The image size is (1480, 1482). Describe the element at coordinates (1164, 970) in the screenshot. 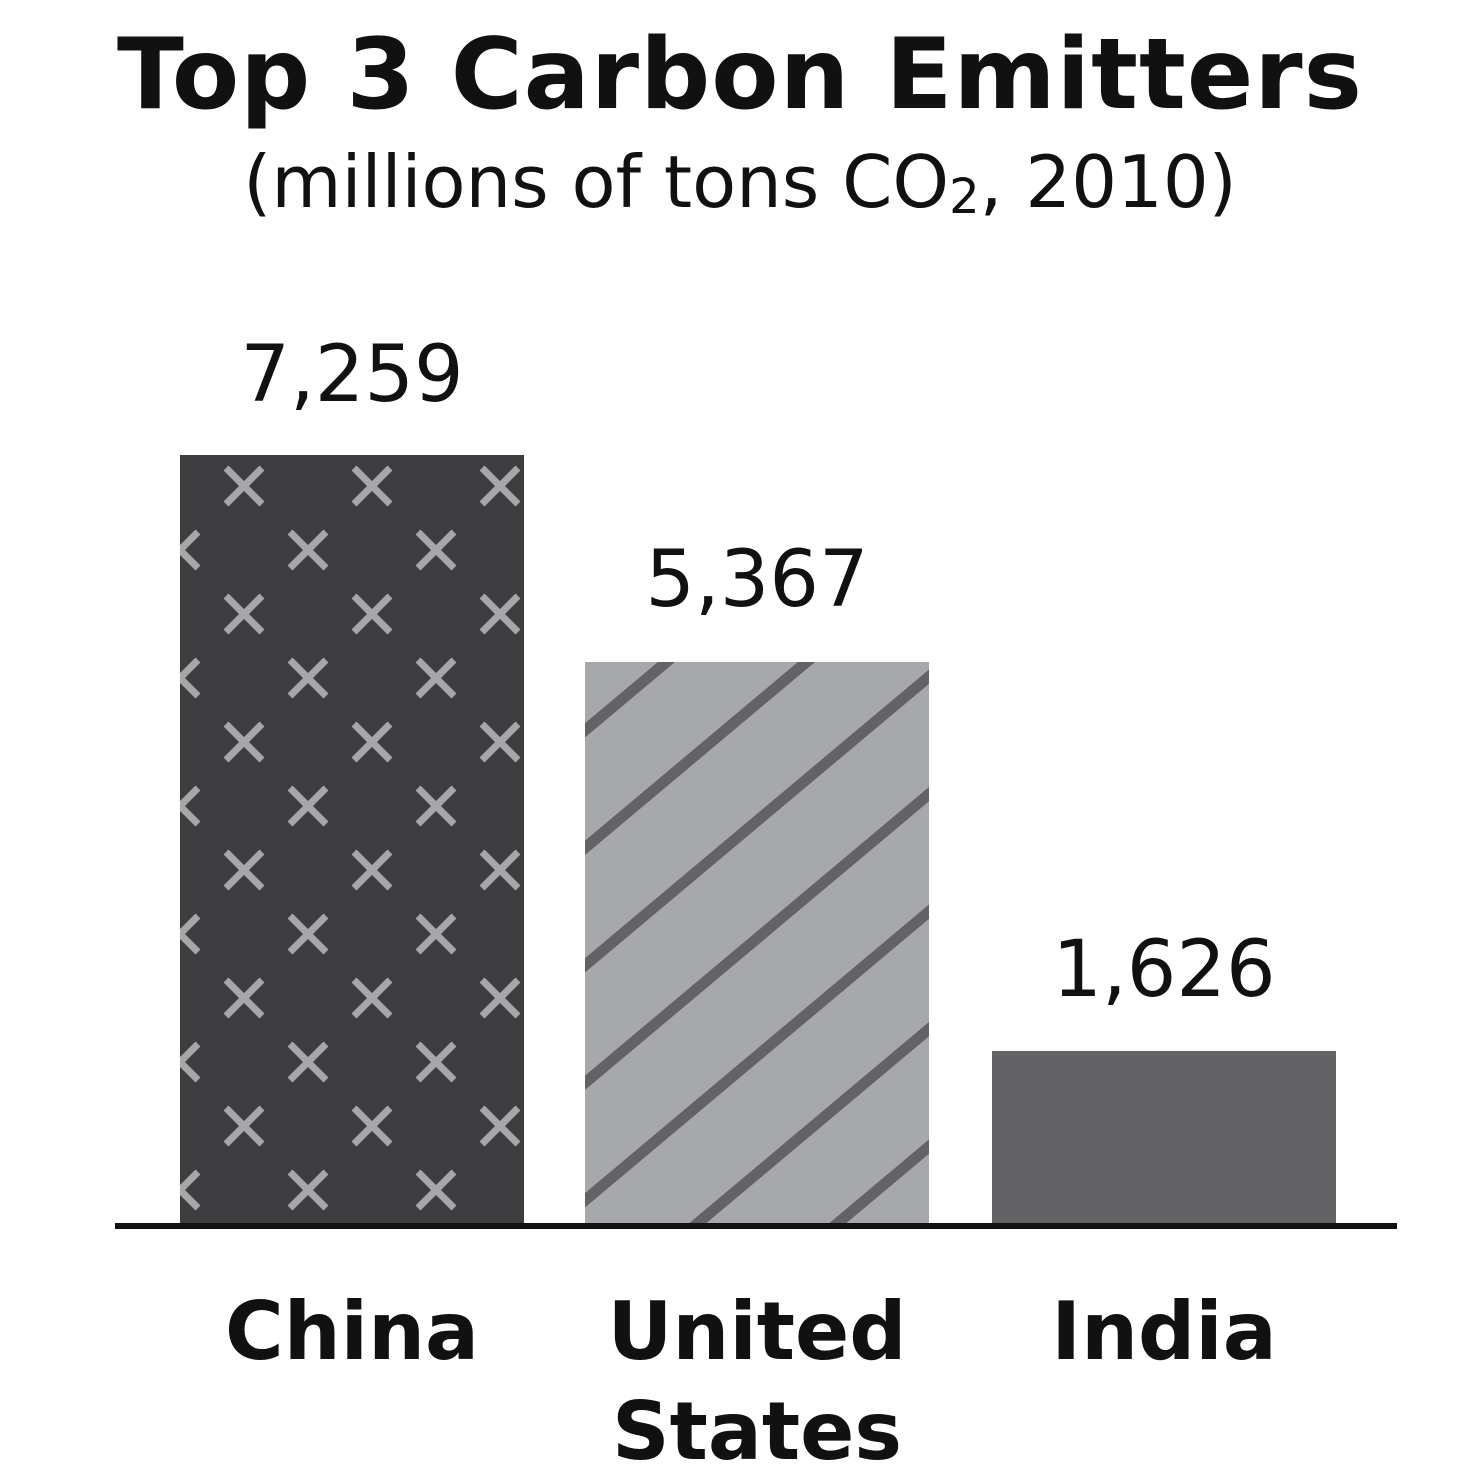

I see `value-label-india: 1,626` at that location.